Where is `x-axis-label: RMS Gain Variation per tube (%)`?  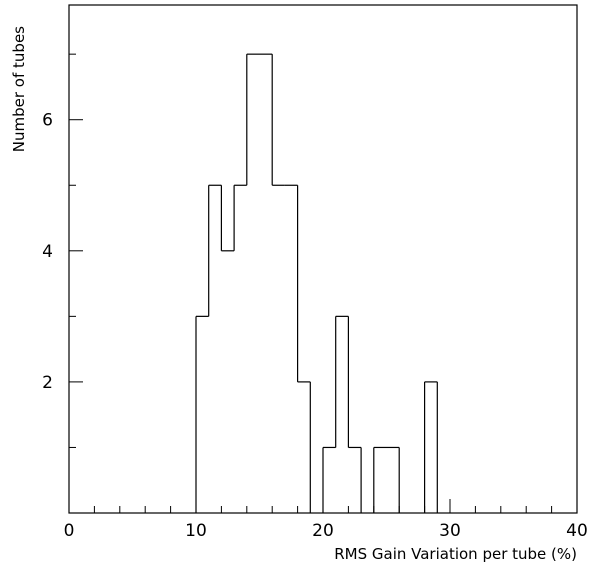
x-axis-label: RMS Gain Variation per tube (%) is located at coordinates (455, 554).